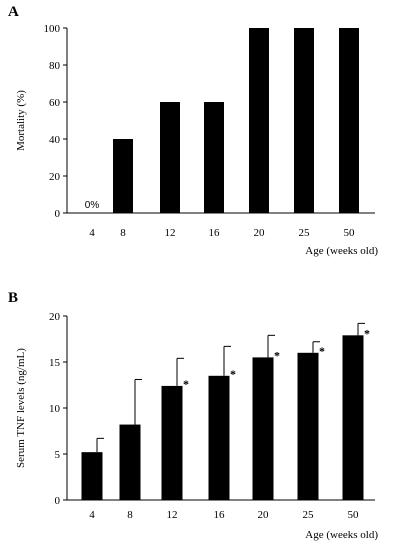  Describe the element at coordinates (58, 455) in the screenshot. I see `y-tick-label: 5` at that location.